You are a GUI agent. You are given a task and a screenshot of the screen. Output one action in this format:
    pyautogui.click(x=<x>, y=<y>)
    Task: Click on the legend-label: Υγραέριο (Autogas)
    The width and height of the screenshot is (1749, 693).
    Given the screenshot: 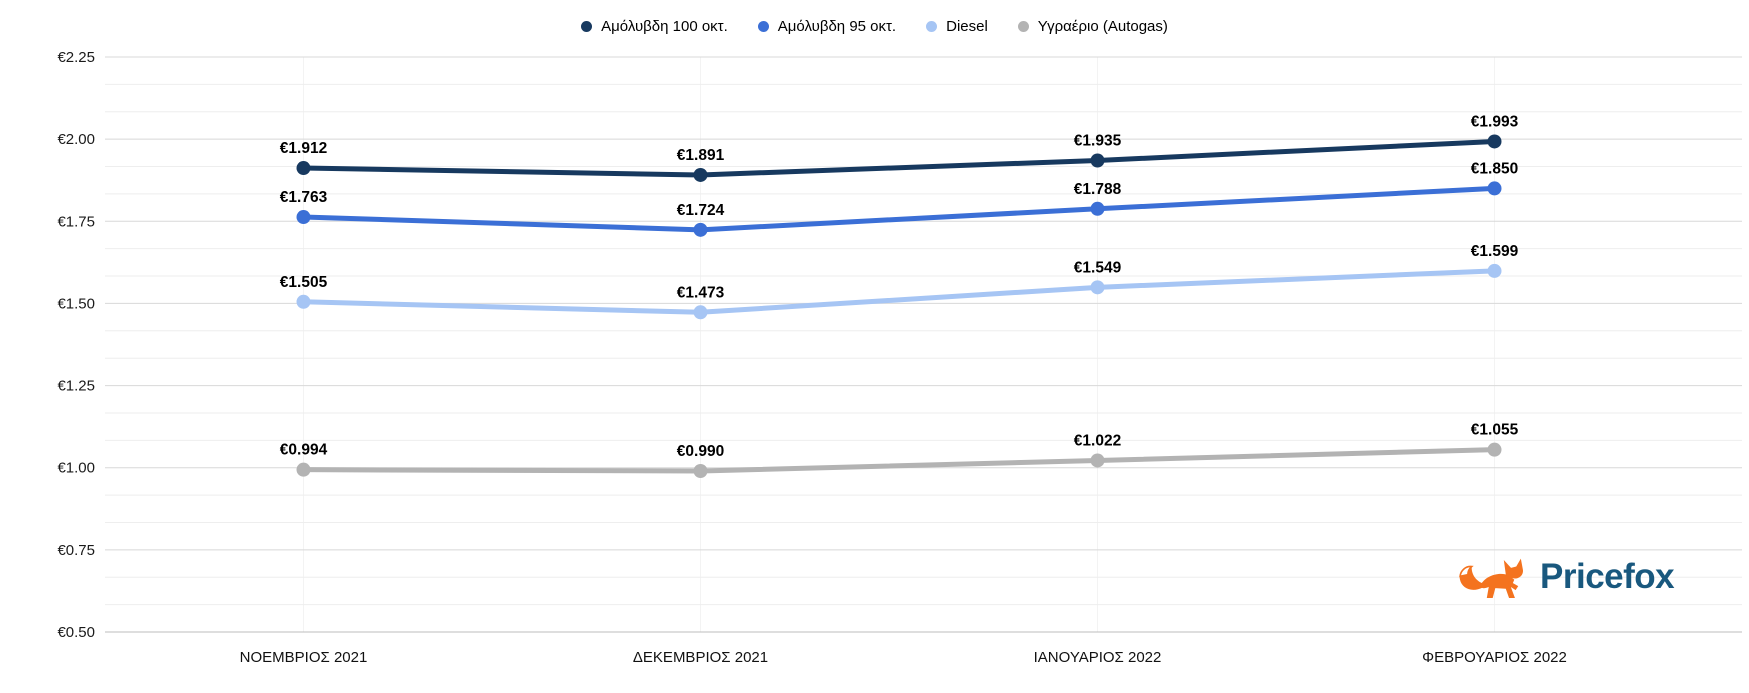 What is the action you would take?
    pyautogui.click(x=1102, y=26)
    